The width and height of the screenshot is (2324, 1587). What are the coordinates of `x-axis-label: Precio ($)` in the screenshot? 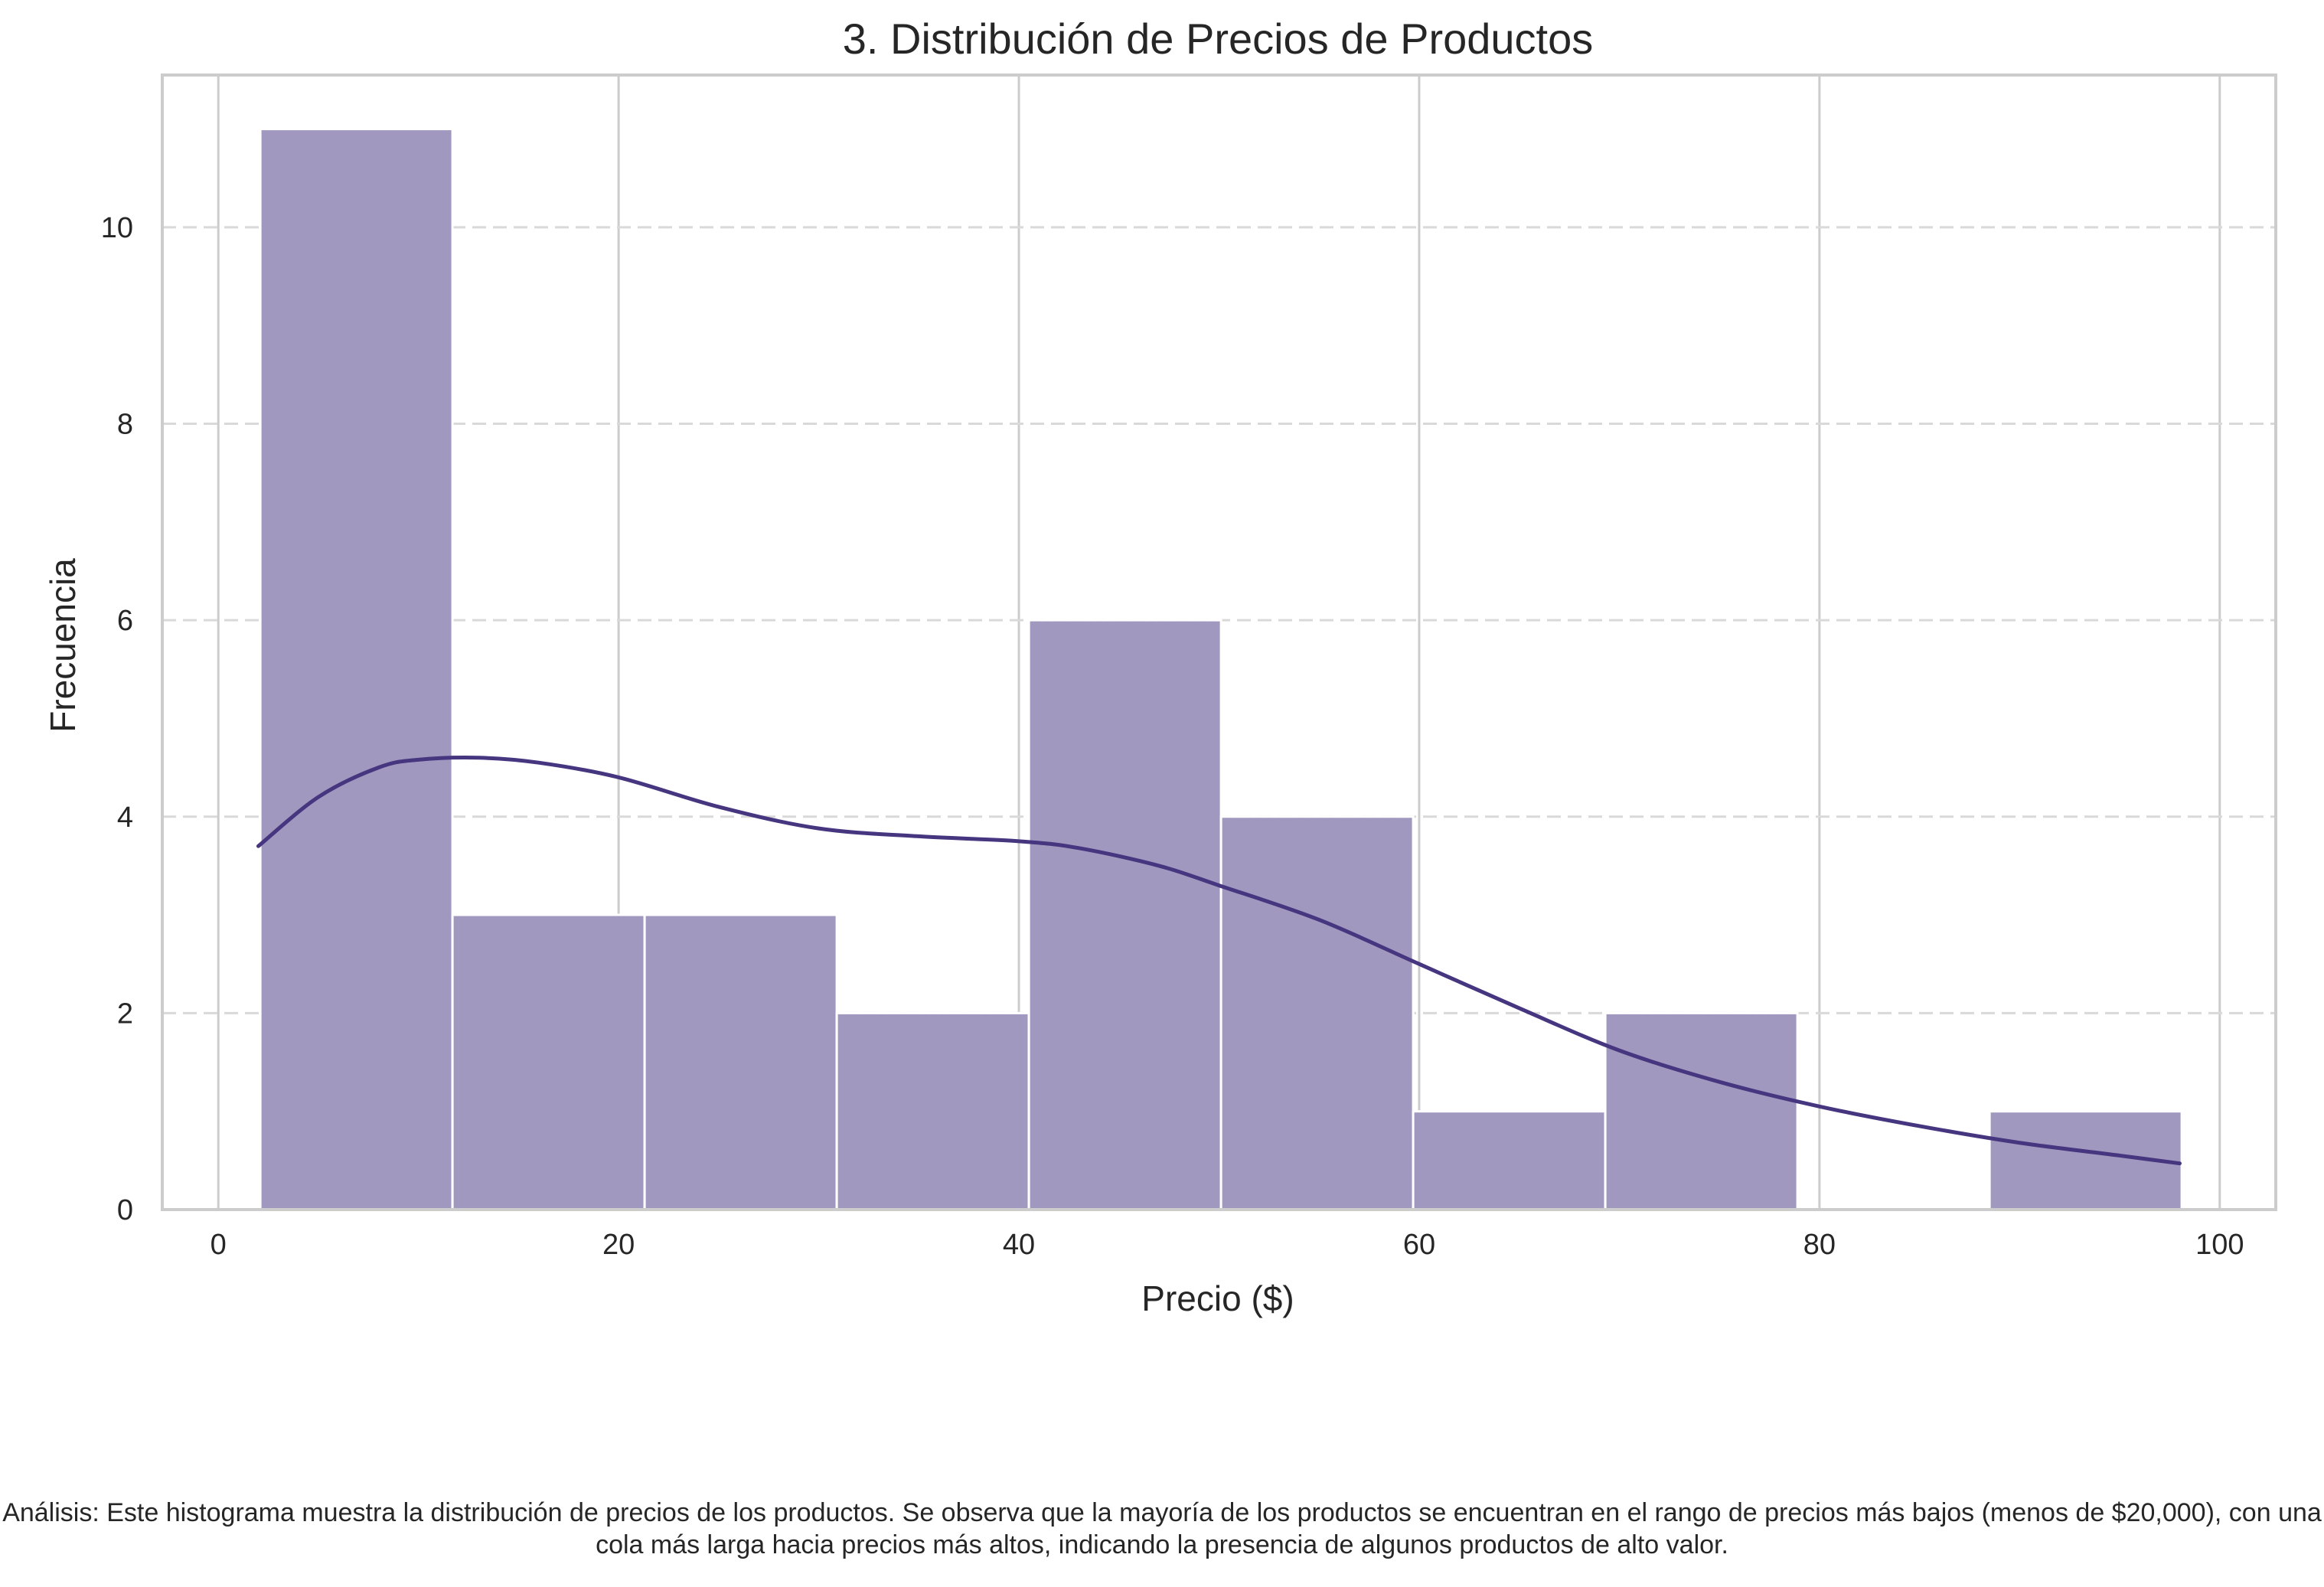 It's located at (1217, 1298).